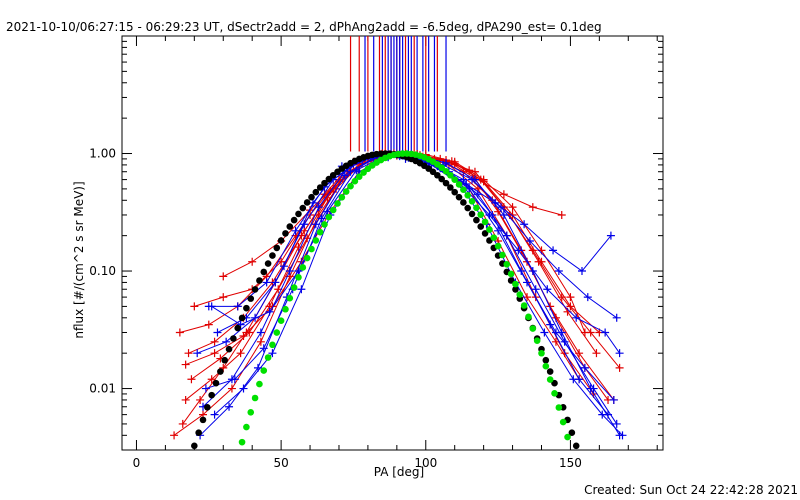 The image size is (800, 500). I want to click on x-tick-label: 150, so click(570, 463).